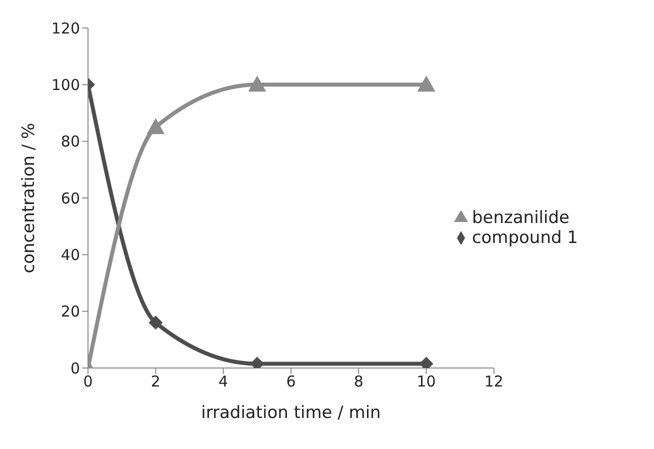 The image size is (654, 449). What do you see at coordinates (70, 141) in the screenshot?
I see `y-tick-label: 80` at bounding box center [70, 141].